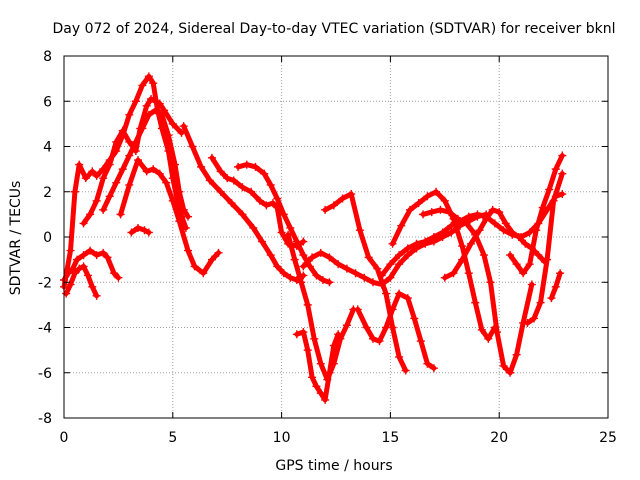  Describe the element at coordinates (45, 419) in the screenshot. I see `y-tick-label: -8` at that location.